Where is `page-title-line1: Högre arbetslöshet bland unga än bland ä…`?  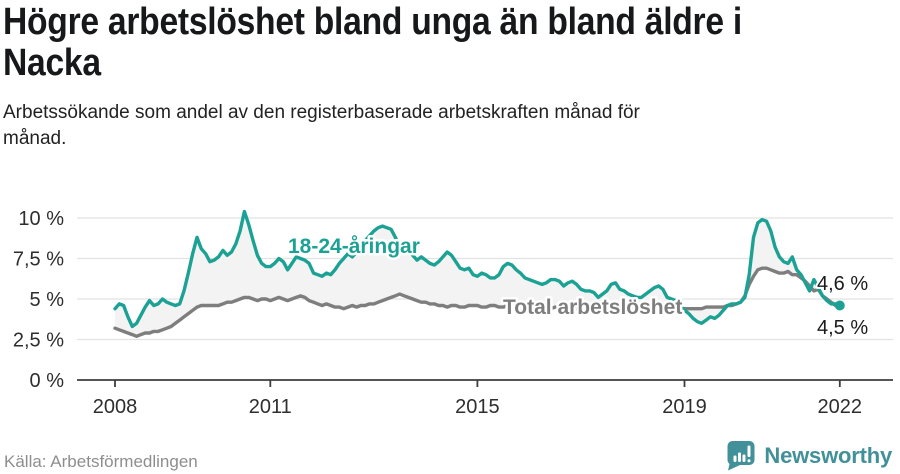 page-title-line1: Högre arbetslöshet bland unga än bland ä… is located at coordinates (372, 22).